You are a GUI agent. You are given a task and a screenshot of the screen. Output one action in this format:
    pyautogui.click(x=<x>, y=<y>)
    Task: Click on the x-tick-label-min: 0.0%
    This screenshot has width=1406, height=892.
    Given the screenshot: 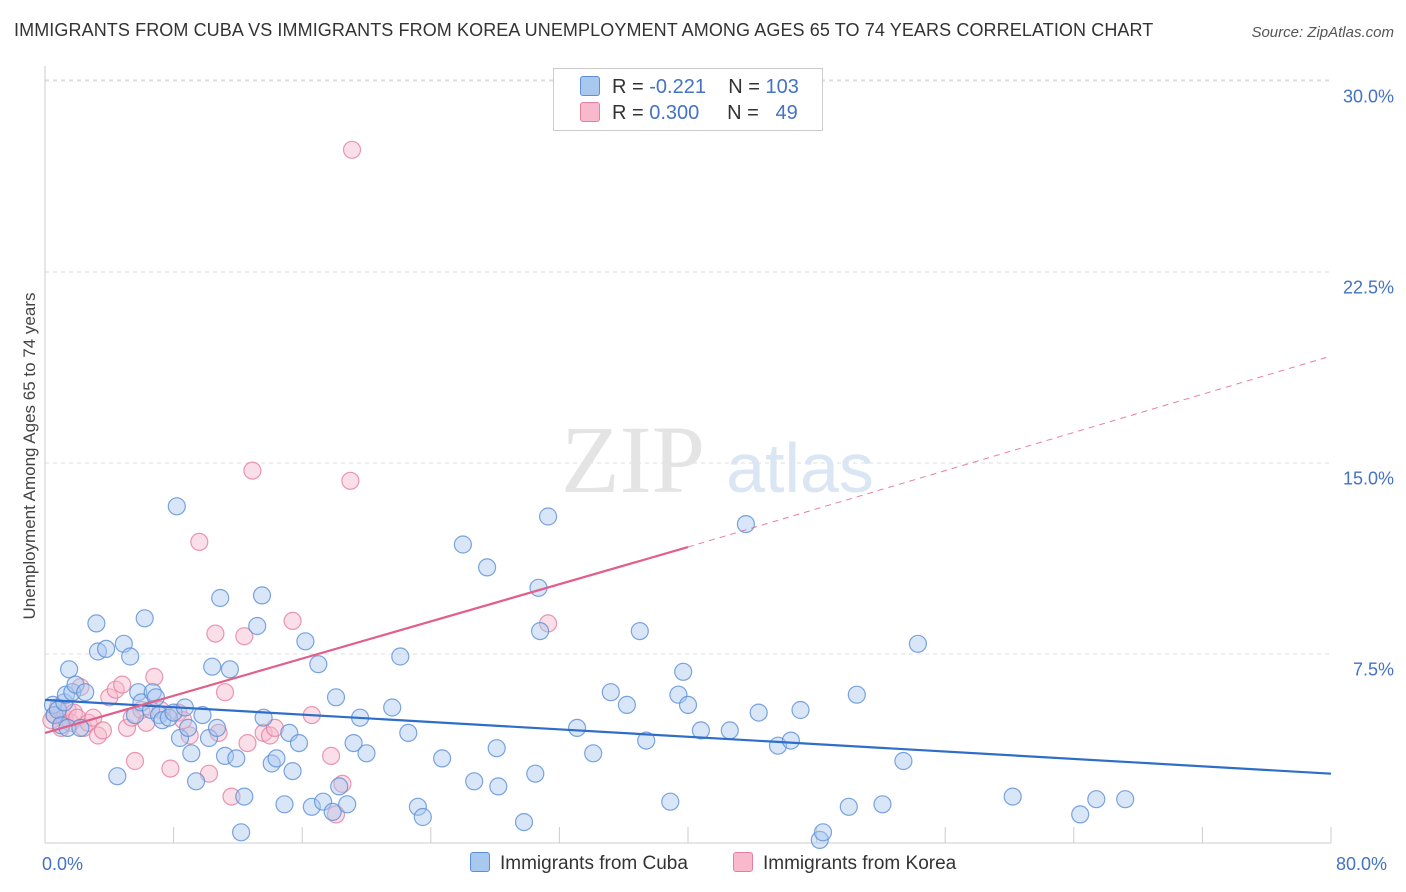 What is the action you would take?
    pyautogui.click(x=63, y=864)
    